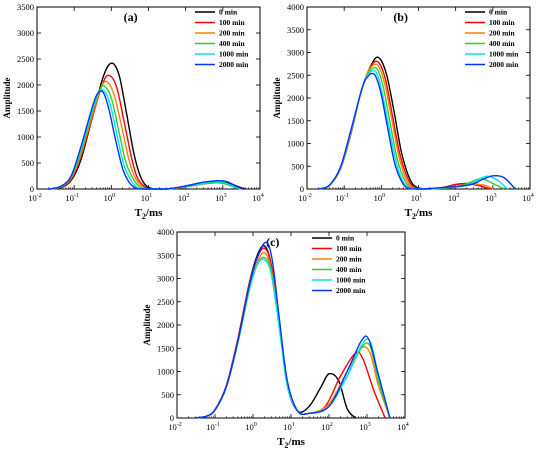  I want to click on series-line-0-min, so click(147, 126).